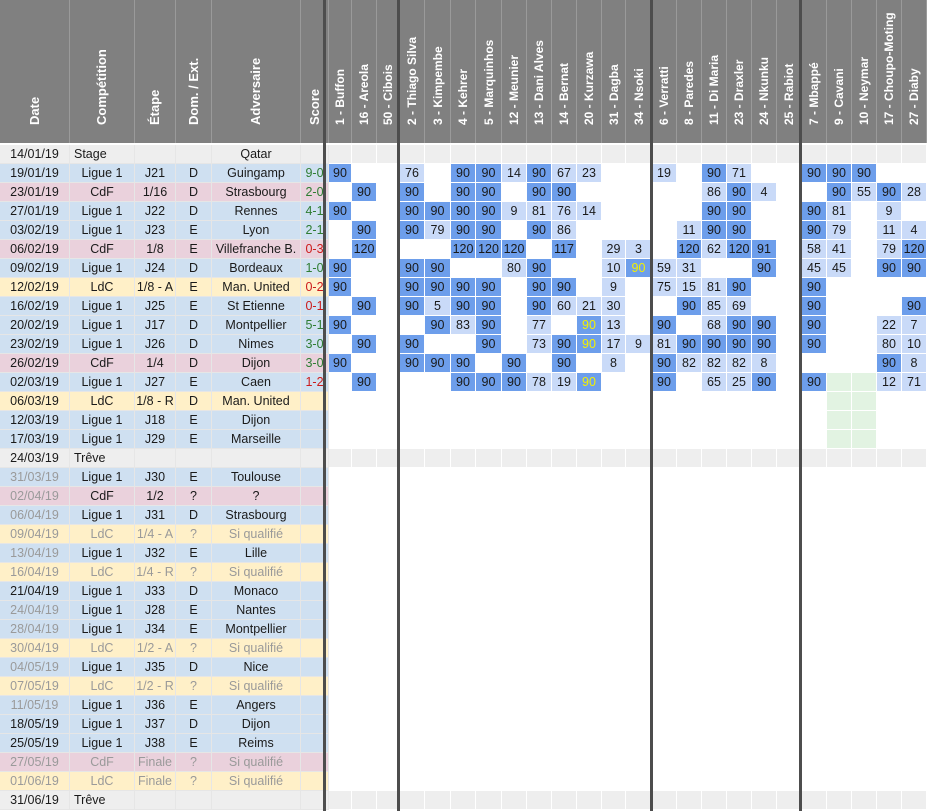  What do you see at coordinates (256, 211) in the screenshot?
I see `cell-opp: Rennes` at bounding box center [256, 211].